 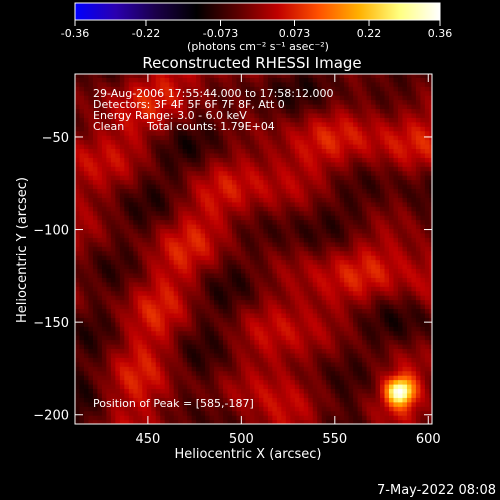 I want to click on y-axis-label: Heliocentric Y (arcsec), so click(x=22, y=250).